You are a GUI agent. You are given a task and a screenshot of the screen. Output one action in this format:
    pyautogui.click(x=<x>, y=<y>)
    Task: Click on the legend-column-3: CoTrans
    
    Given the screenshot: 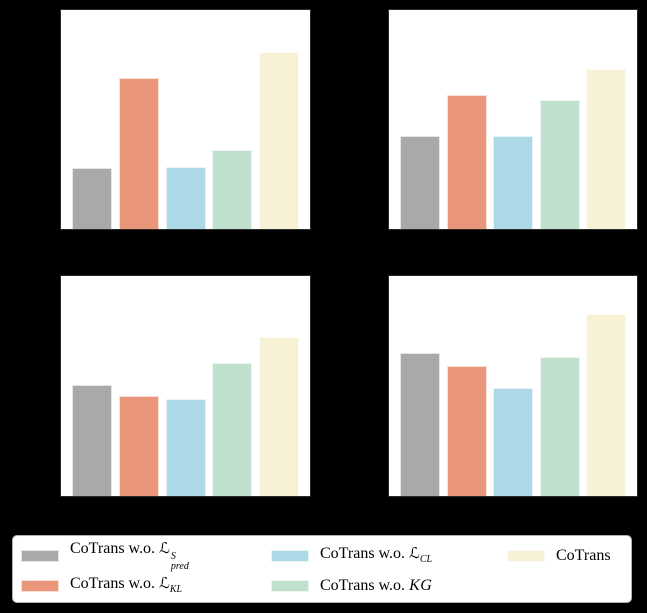 What is the action you would take?
    pyautogui.click(x=559, y=556)
    